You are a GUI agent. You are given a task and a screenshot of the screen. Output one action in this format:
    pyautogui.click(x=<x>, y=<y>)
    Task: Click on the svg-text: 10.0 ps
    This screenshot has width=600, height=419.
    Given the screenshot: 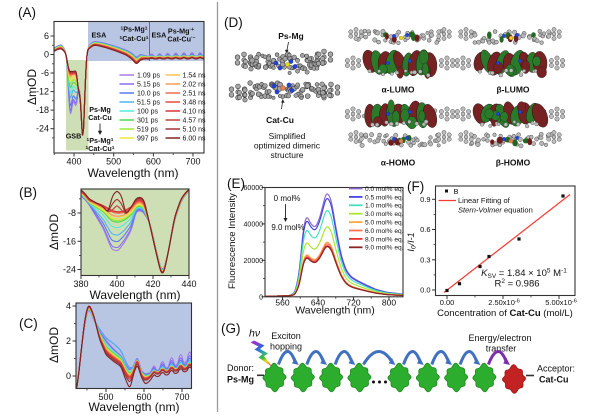 What is the action you would take?
    pyautogui.click(x=148, y=94)
    